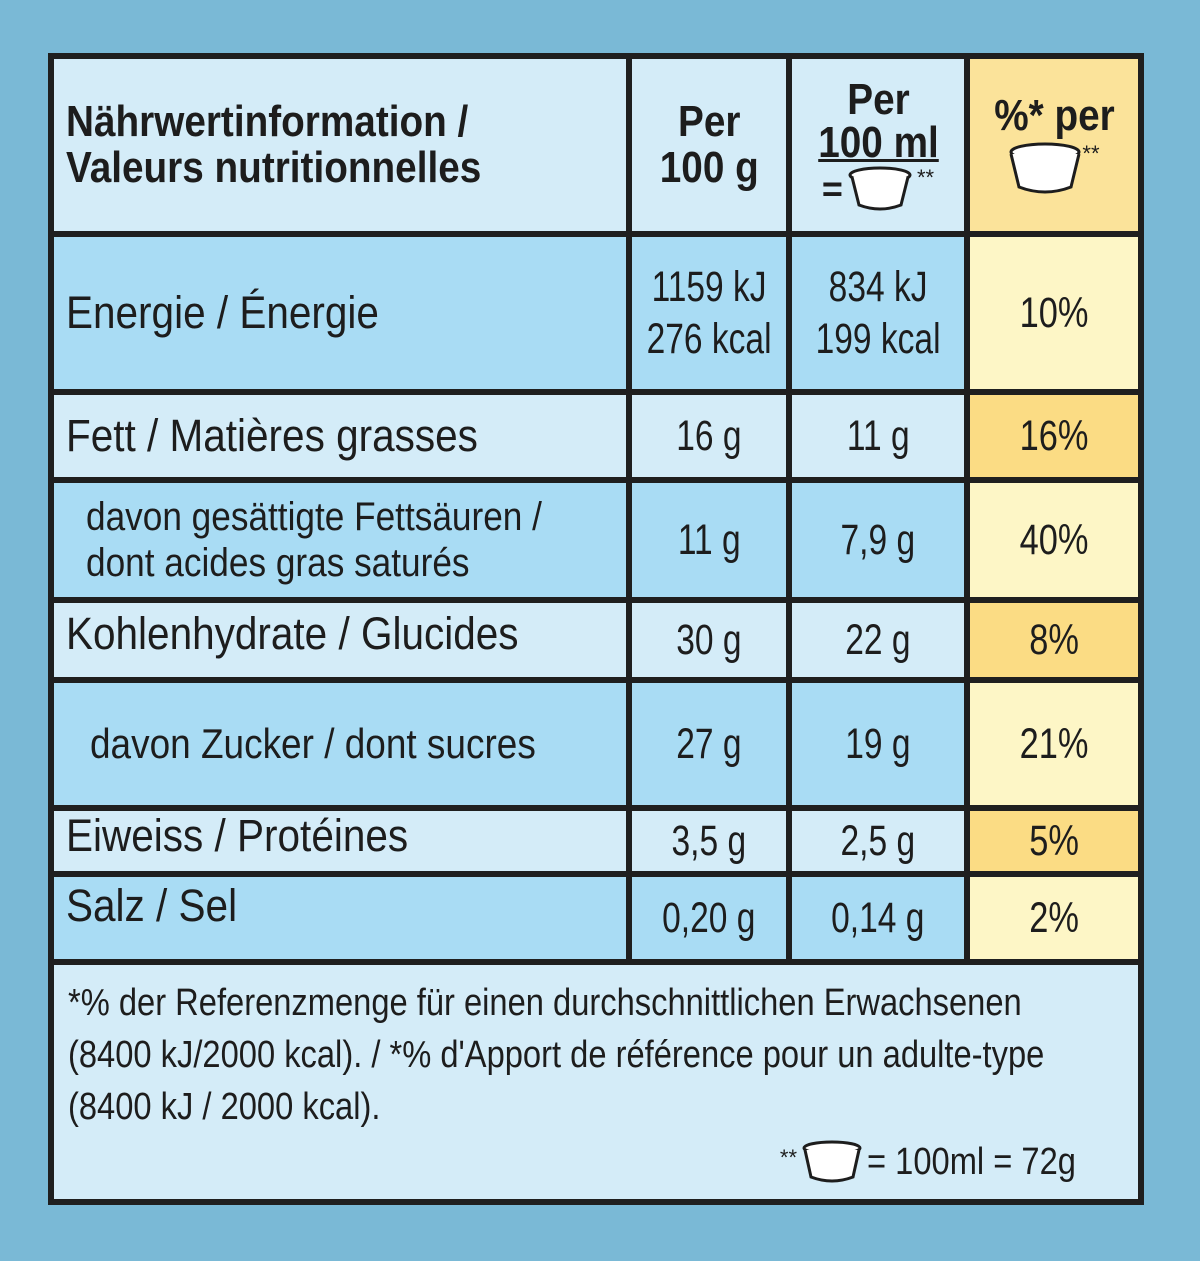 This screenshot has width=1200, height=1261. What do you see at coordinates (878, 313) in the screenshot?
I see `row-energy-per-100ml: 834 kJ 199 kcal` at bounding box center [878, 313].